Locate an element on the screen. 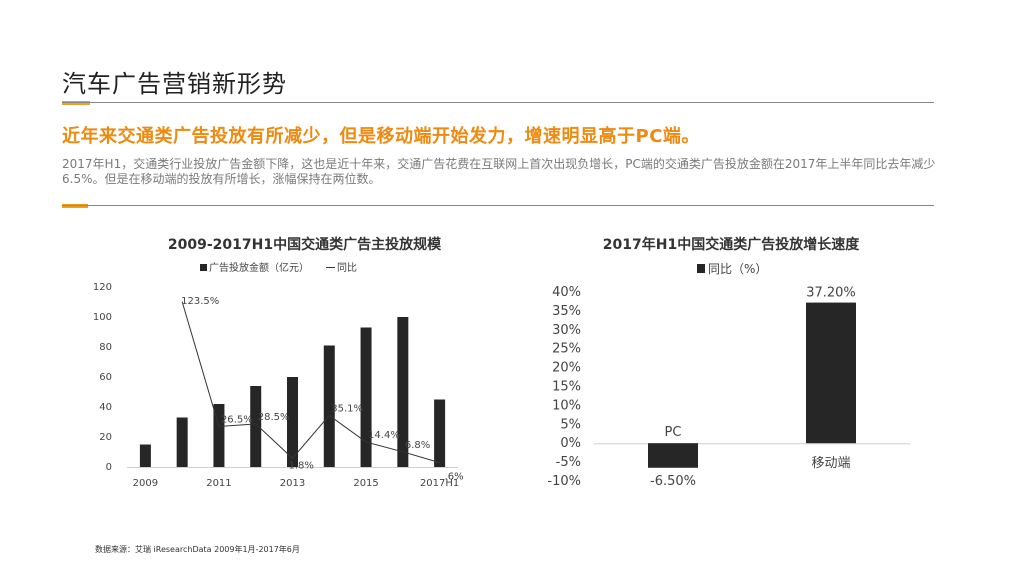 The image size is (1009, 568). chart1-bar-2010 is located at coordinates (182, 442).